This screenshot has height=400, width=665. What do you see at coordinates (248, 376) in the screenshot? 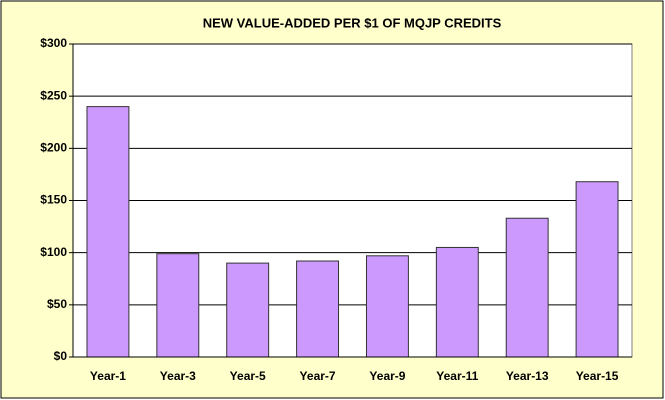
I see `x-tick-label: Year-5` at bounding box center [248, 376].